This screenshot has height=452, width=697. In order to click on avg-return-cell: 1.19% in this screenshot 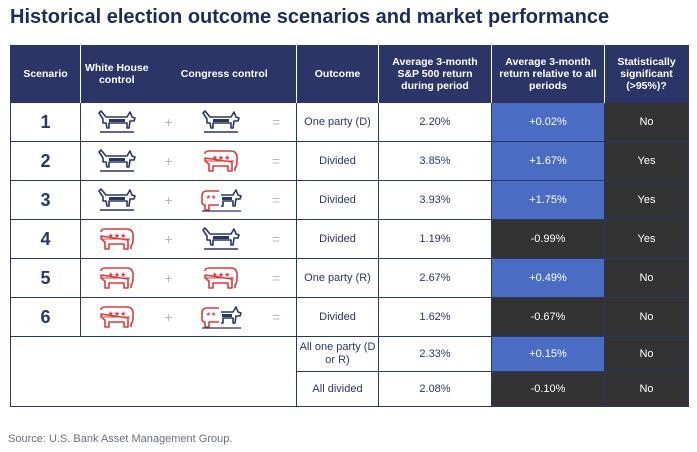, I will do `click(435, 239)`.